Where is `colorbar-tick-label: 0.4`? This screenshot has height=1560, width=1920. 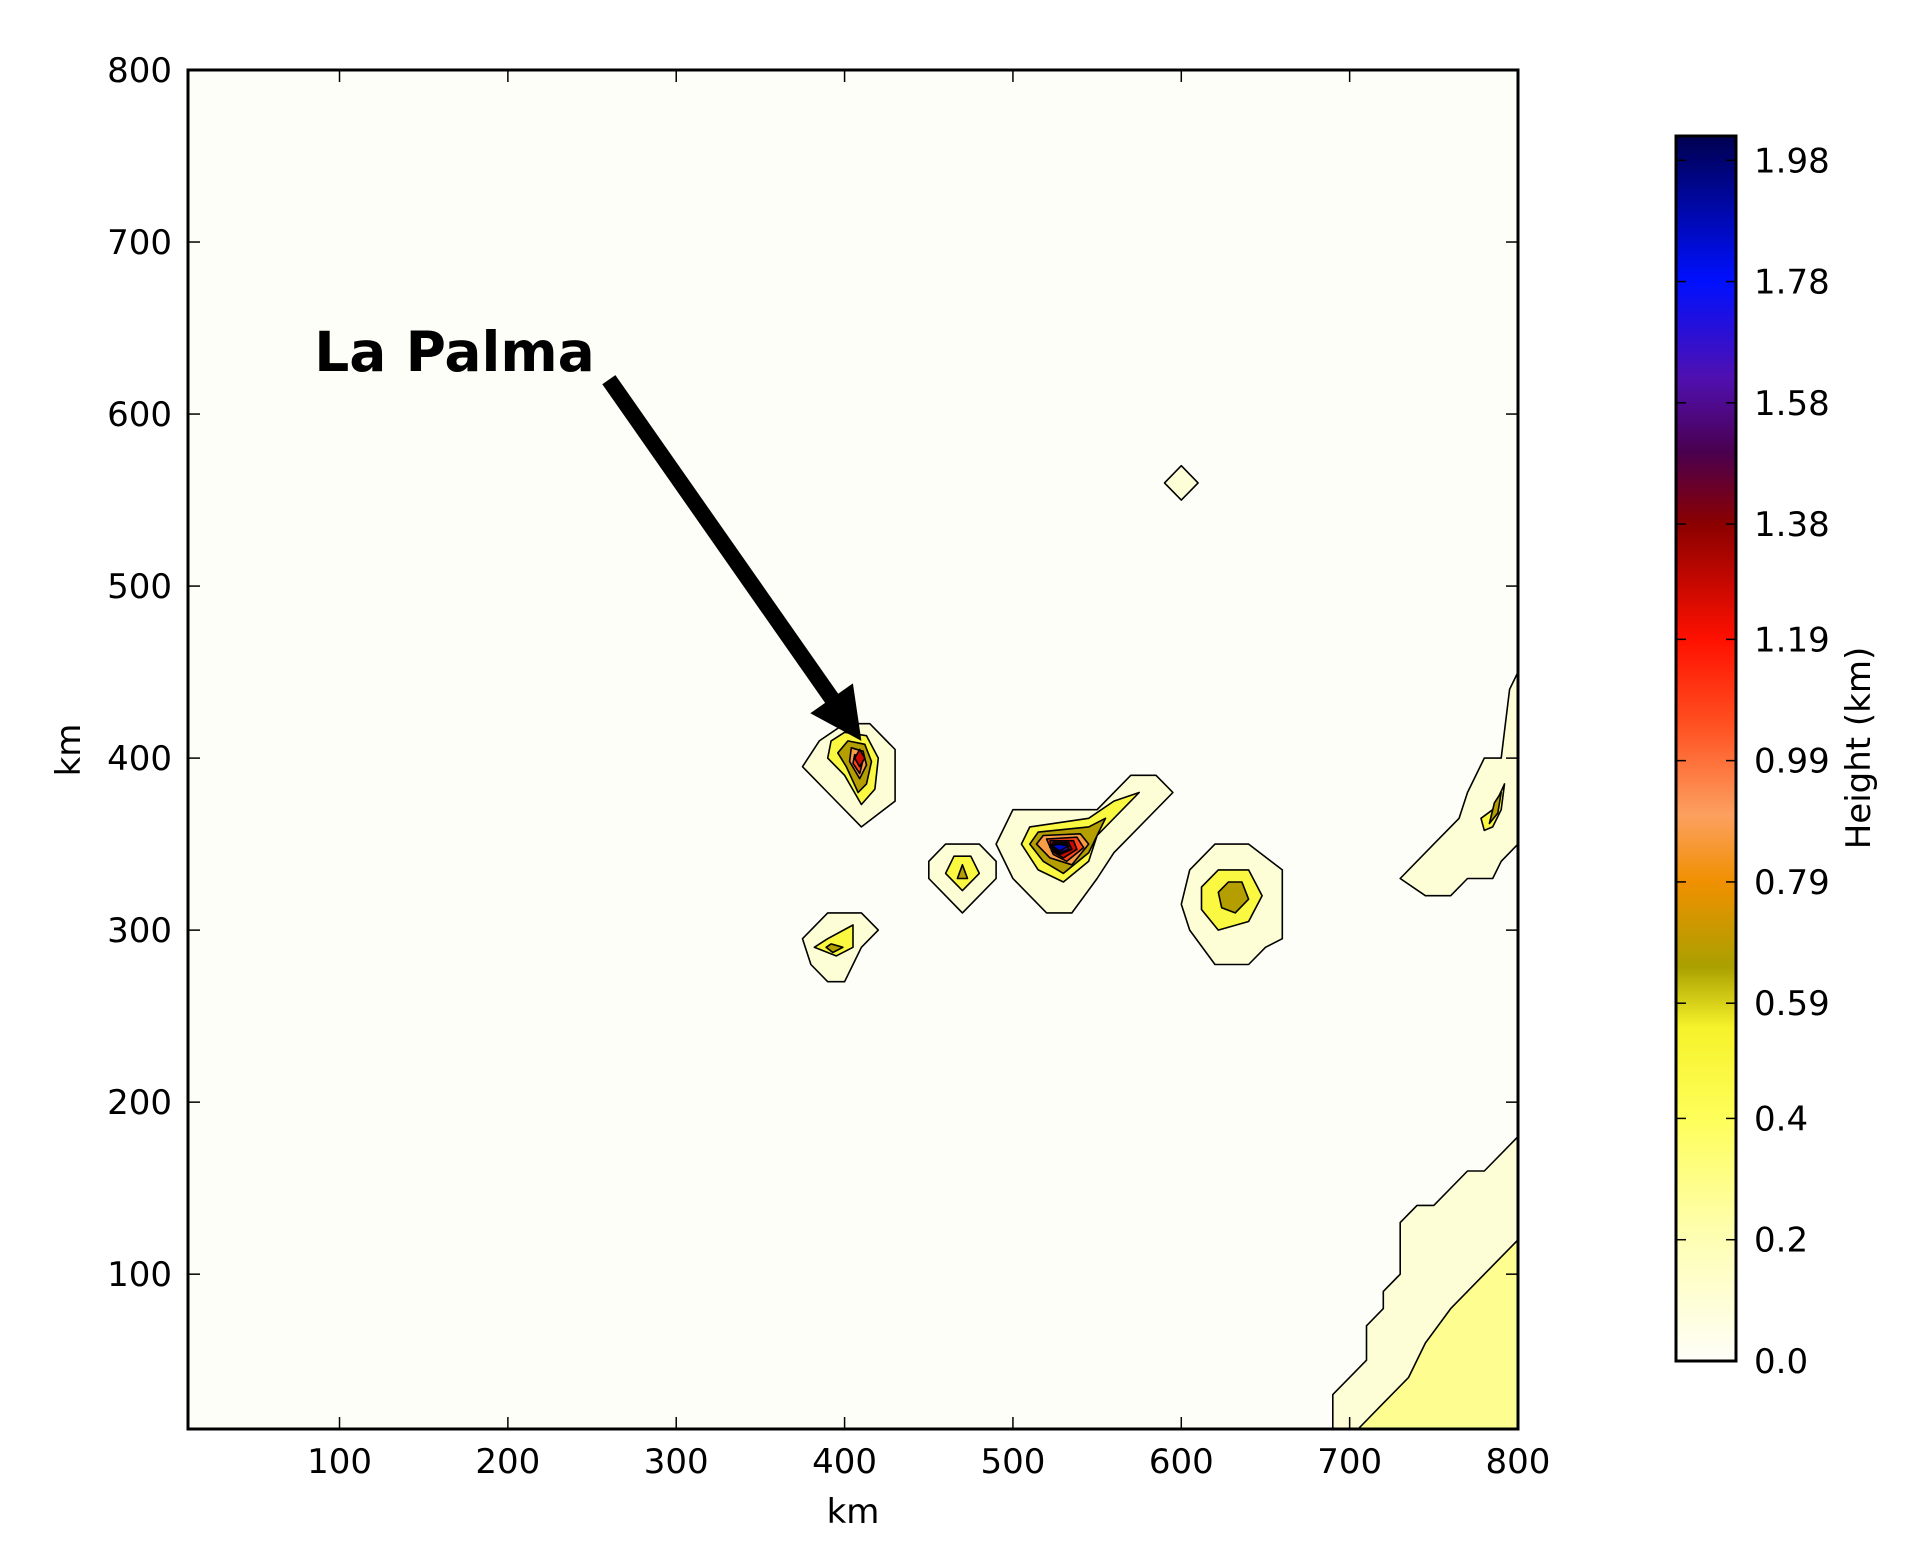
colorbar-tick-label: 0.4 is located at coordinates (1781, 1119).